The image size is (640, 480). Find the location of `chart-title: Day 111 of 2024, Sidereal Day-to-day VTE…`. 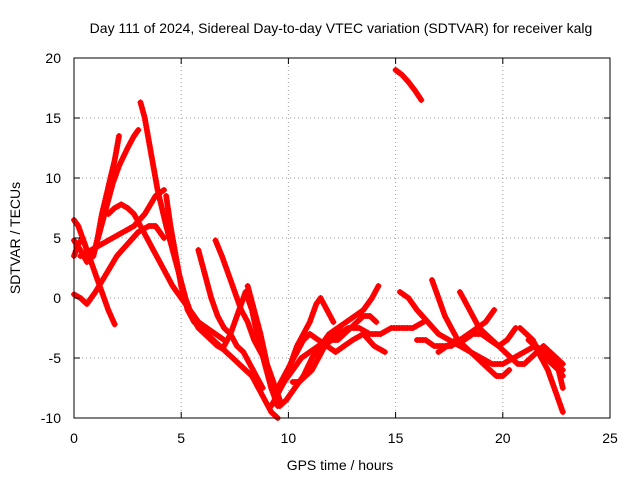

chart-title: Day 111 of 2024, Sidereal Day-to-day VTE… is located at coordinates (341, 28).